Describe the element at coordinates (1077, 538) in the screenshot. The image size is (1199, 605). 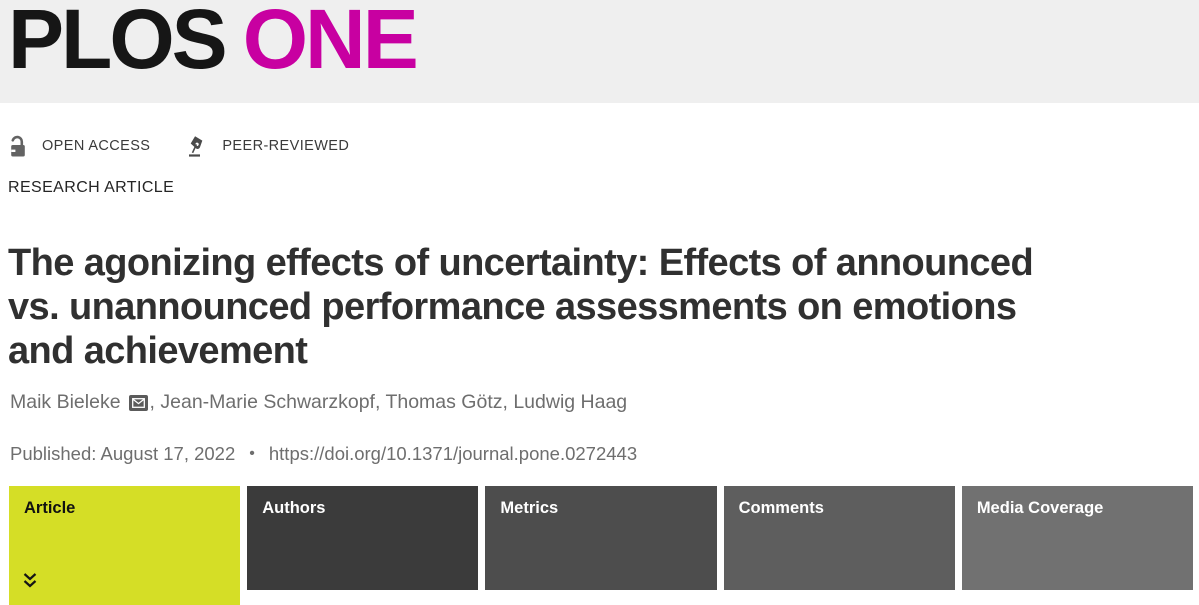
I see `tab-media-coverage: Media Coverage` at that location.